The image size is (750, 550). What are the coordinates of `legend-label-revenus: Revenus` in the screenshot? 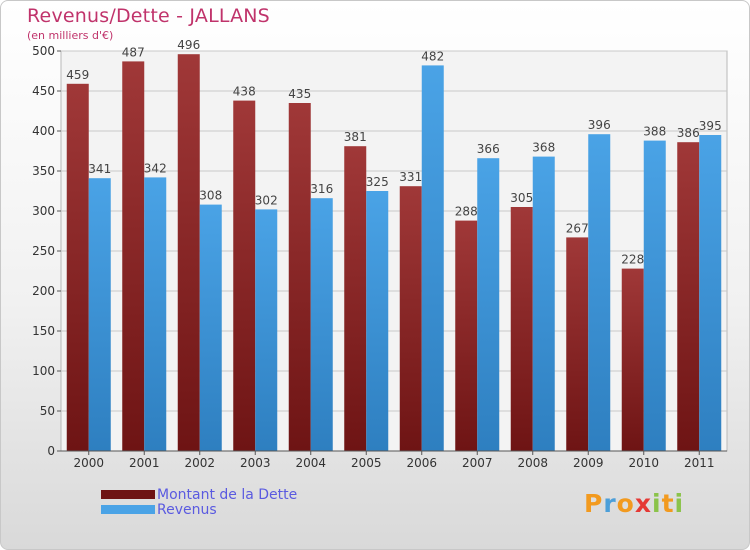 It's located at (187, 509).